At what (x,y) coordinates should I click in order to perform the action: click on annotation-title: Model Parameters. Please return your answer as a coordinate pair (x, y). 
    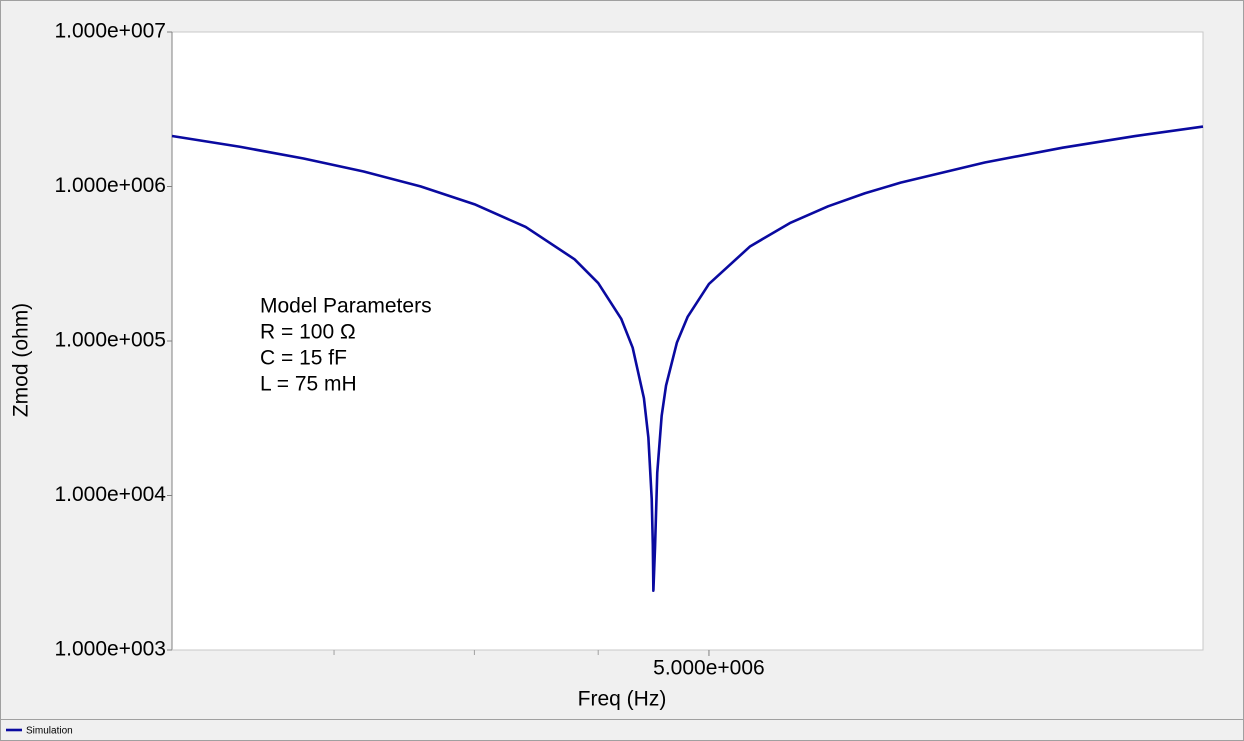
    Looking at the image, I should click on (346, 306).